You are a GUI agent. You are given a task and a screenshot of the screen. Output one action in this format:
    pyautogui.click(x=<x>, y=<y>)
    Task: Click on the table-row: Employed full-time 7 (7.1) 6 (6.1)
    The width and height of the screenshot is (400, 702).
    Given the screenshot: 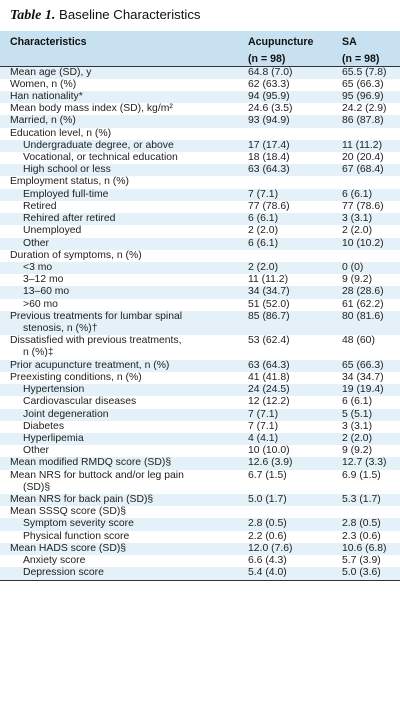 What is the action you would take?
    pyautogui.click(x=200, y=194)
    